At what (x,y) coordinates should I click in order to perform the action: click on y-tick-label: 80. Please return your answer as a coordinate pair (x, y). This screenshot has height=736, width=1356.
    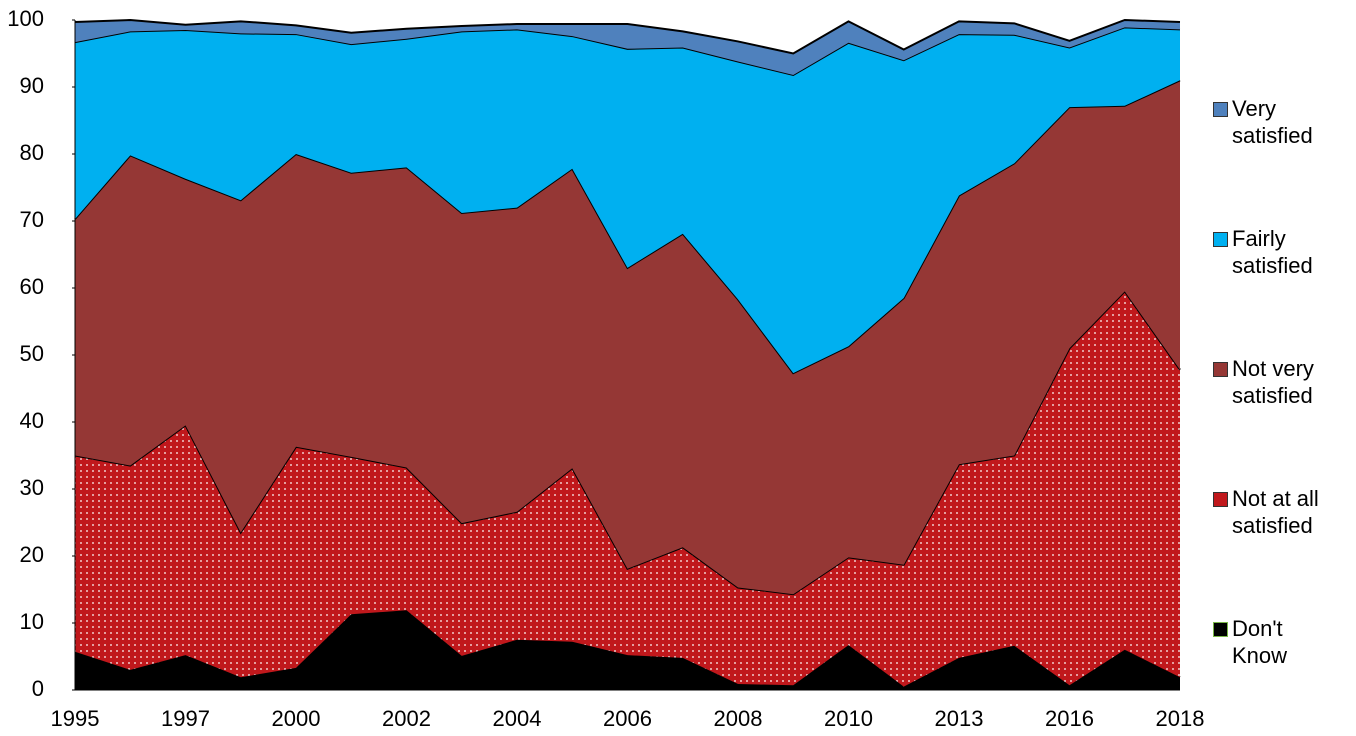
    Looking at the image, I should click on (32, 152).